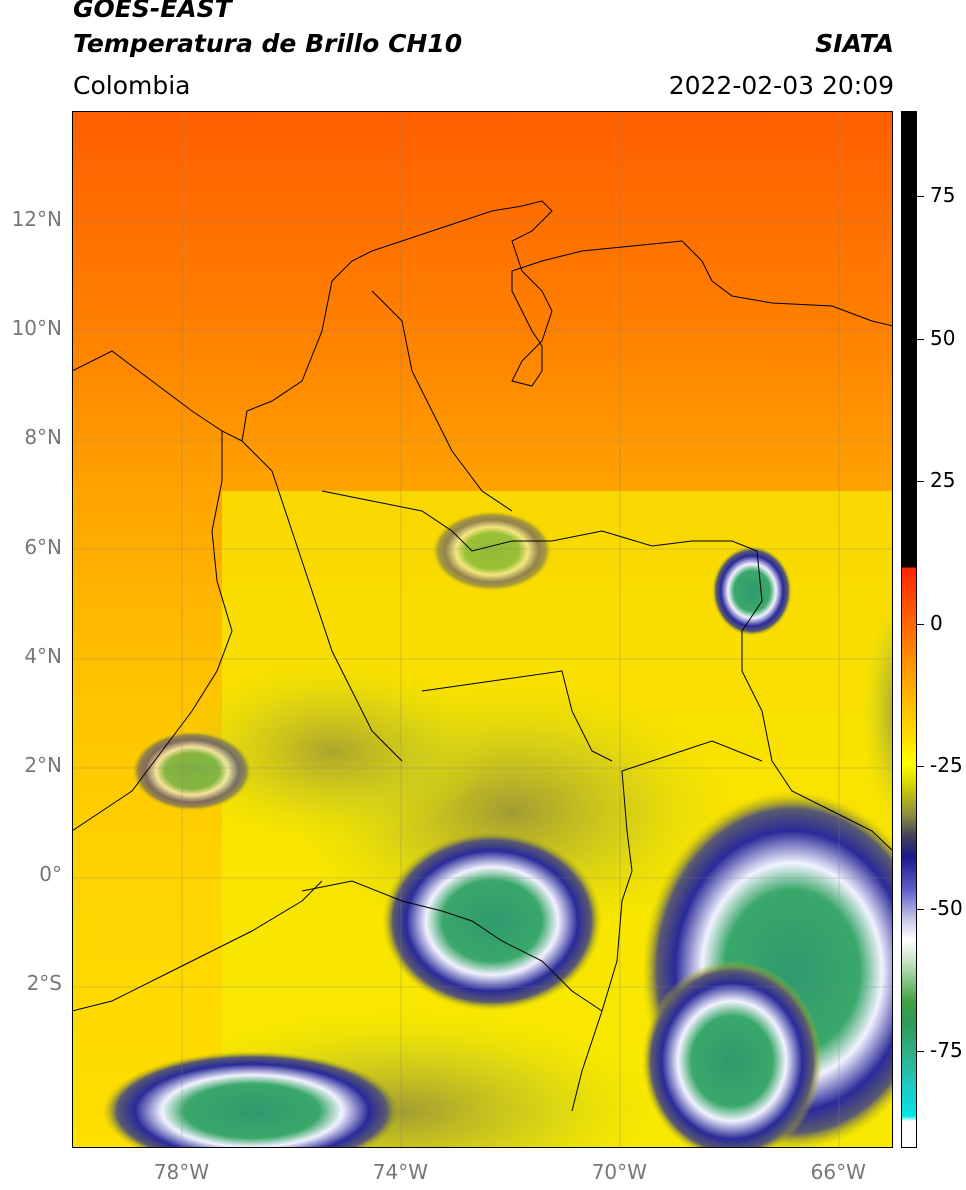  What do you see at coordinates (43, 655) in the screenshot?
I see `latitude-label: 4°N` at bounding box center [43, 655].